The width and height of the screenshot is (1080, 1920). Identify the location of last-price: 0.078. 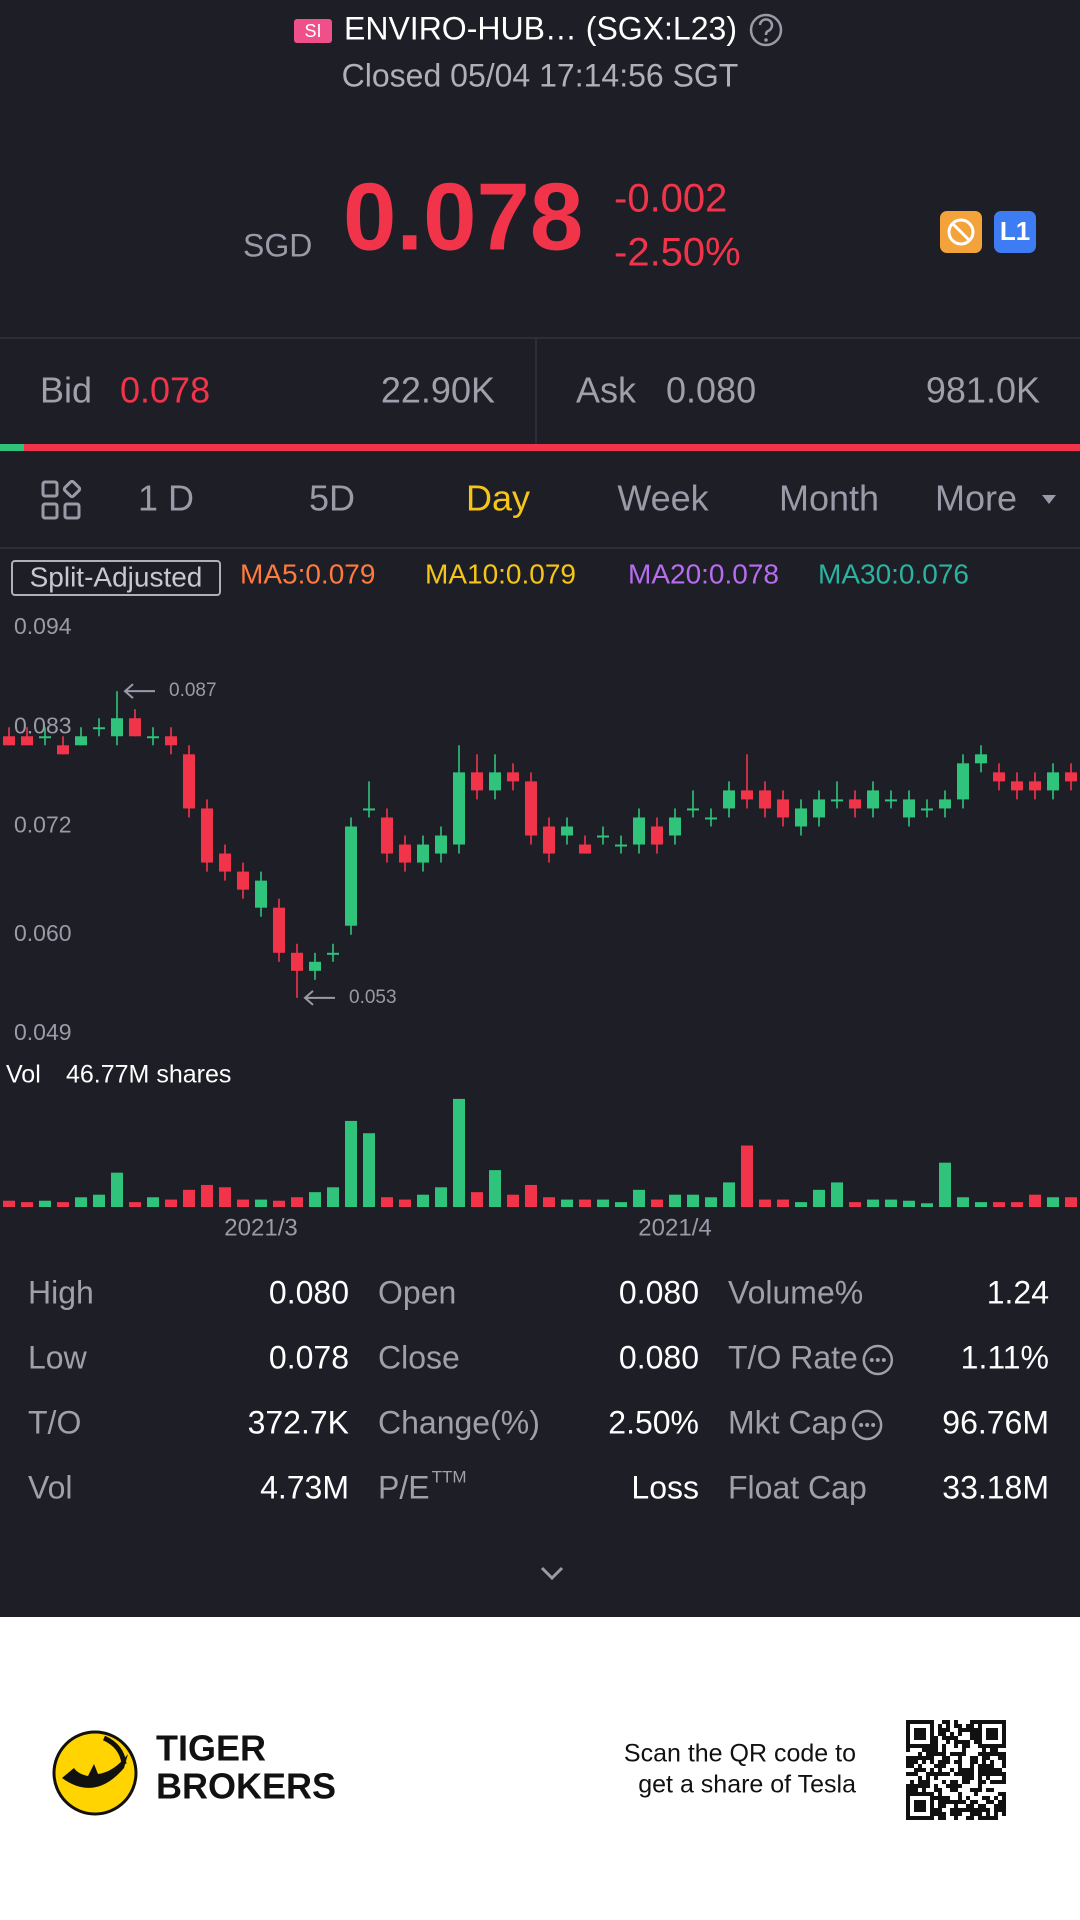
(463, 216).